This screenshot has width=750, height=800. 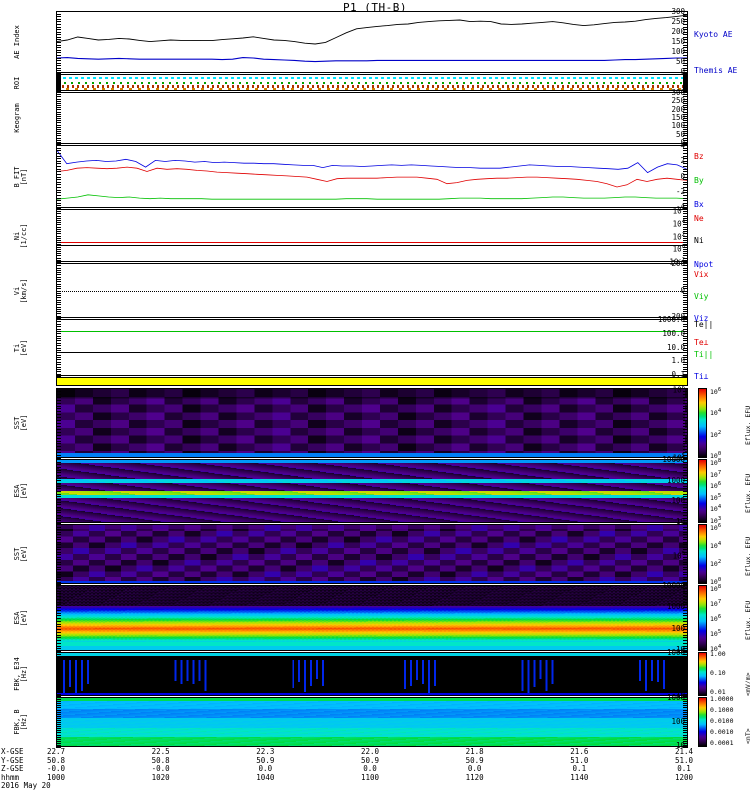 I want to click on ni-ytick: 104, so click(x=678, y=224).